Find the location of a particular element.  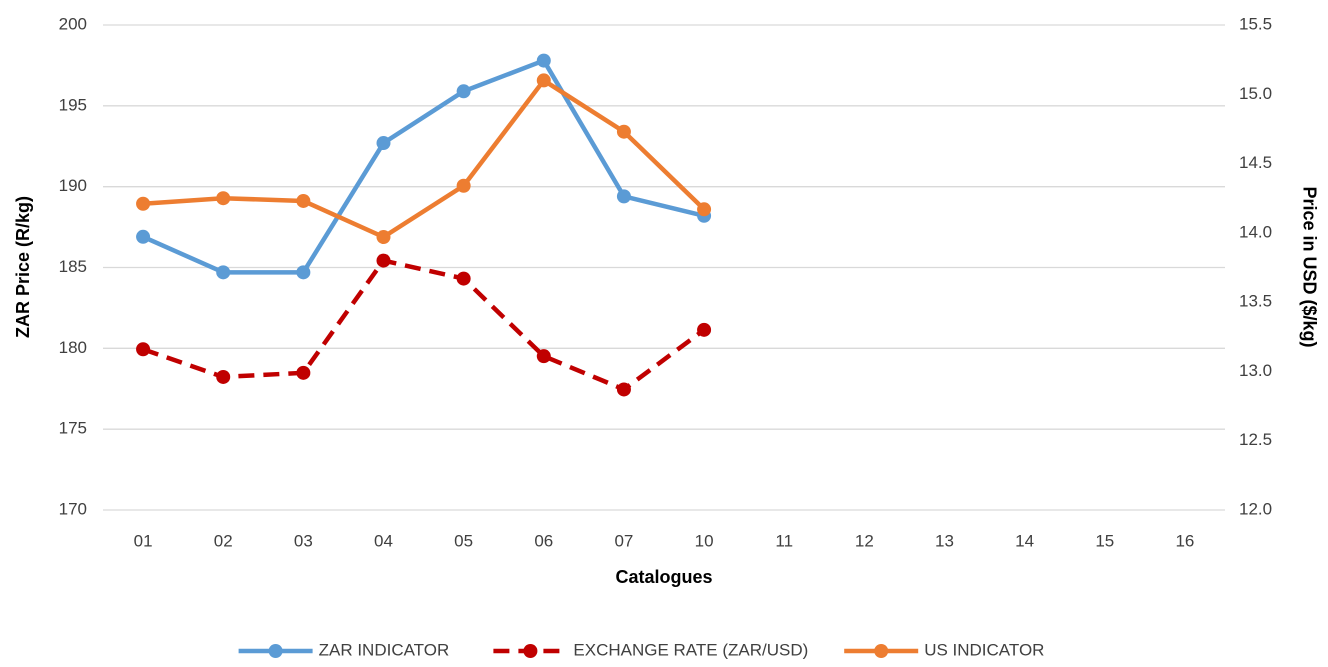

y2ticks-label: 12.5 is located at coordinates (1255, 439).